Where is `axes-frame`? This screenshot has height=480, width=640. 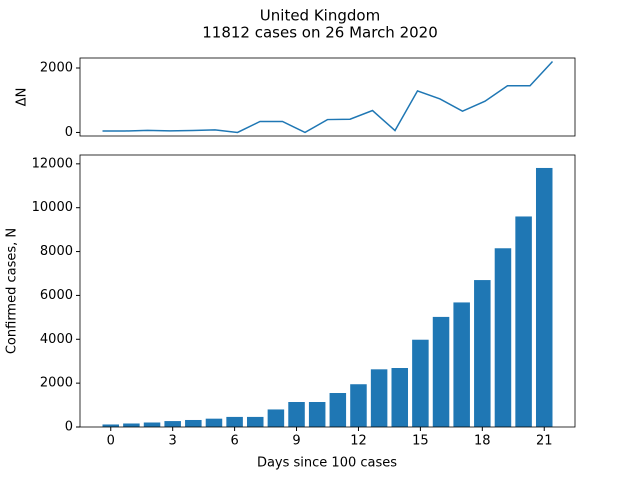 axes-frame is located at coordinates (327, 97).